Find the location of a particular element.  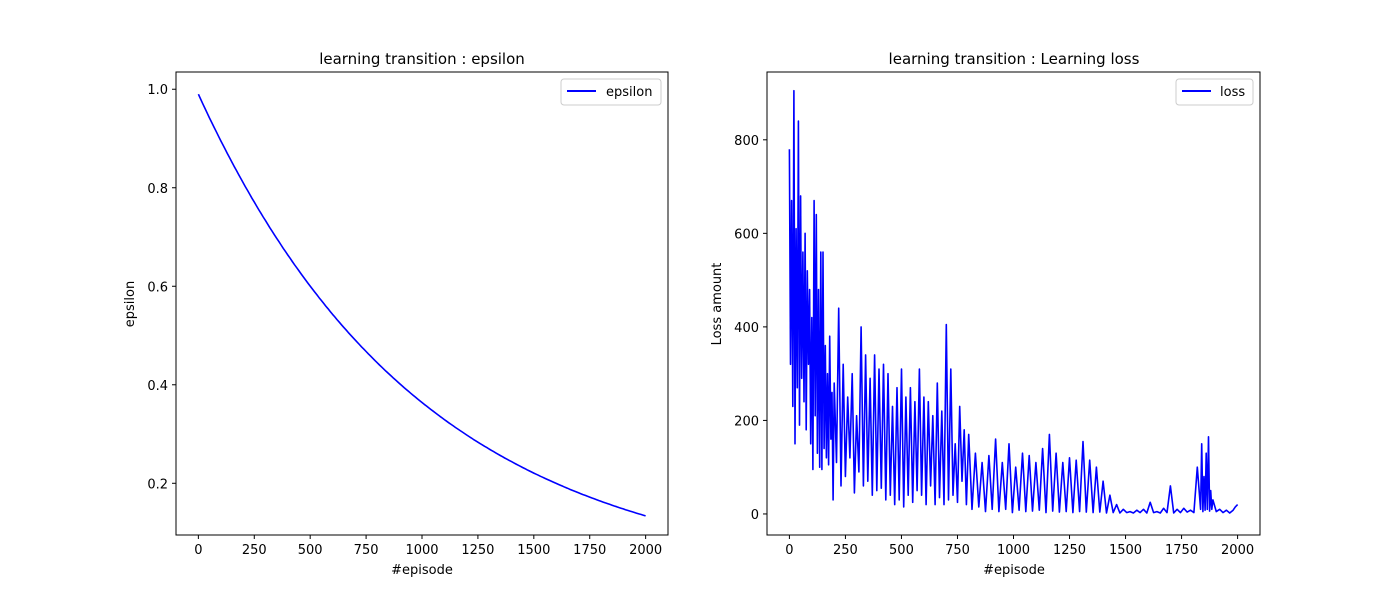

loss-x-tick-label: 1250 is located at coordinates (1069, 550).